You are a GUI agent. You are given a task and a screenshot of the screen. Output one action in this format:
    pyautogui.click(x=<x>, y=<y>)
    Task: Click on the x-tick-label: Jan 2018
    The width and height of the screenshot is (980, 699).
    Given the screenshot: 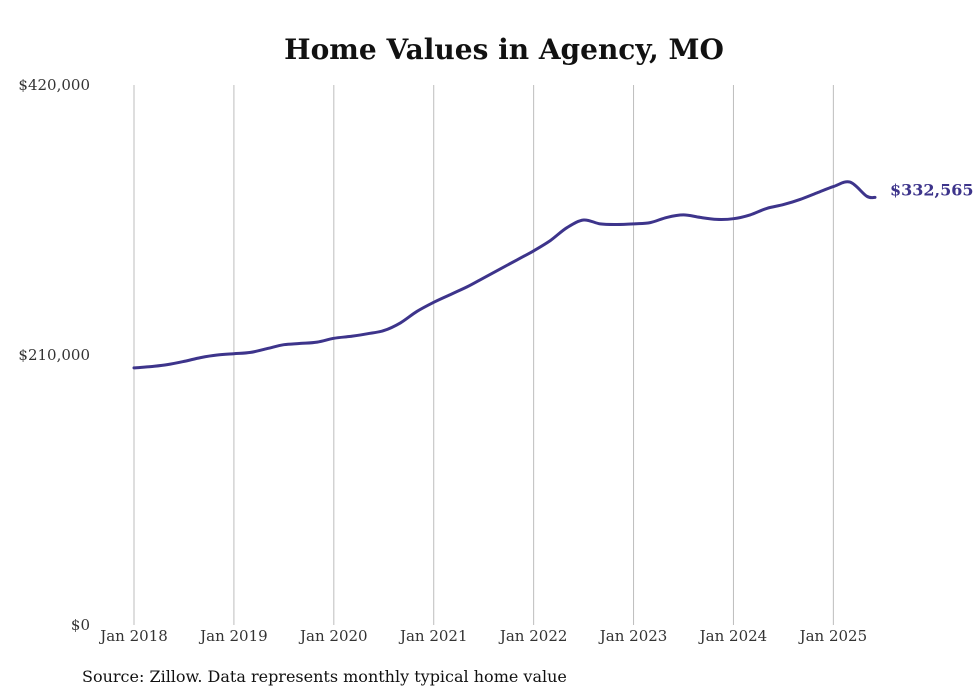 What is the action you would take?
    pyautogui.click(x=133, y=636)
    